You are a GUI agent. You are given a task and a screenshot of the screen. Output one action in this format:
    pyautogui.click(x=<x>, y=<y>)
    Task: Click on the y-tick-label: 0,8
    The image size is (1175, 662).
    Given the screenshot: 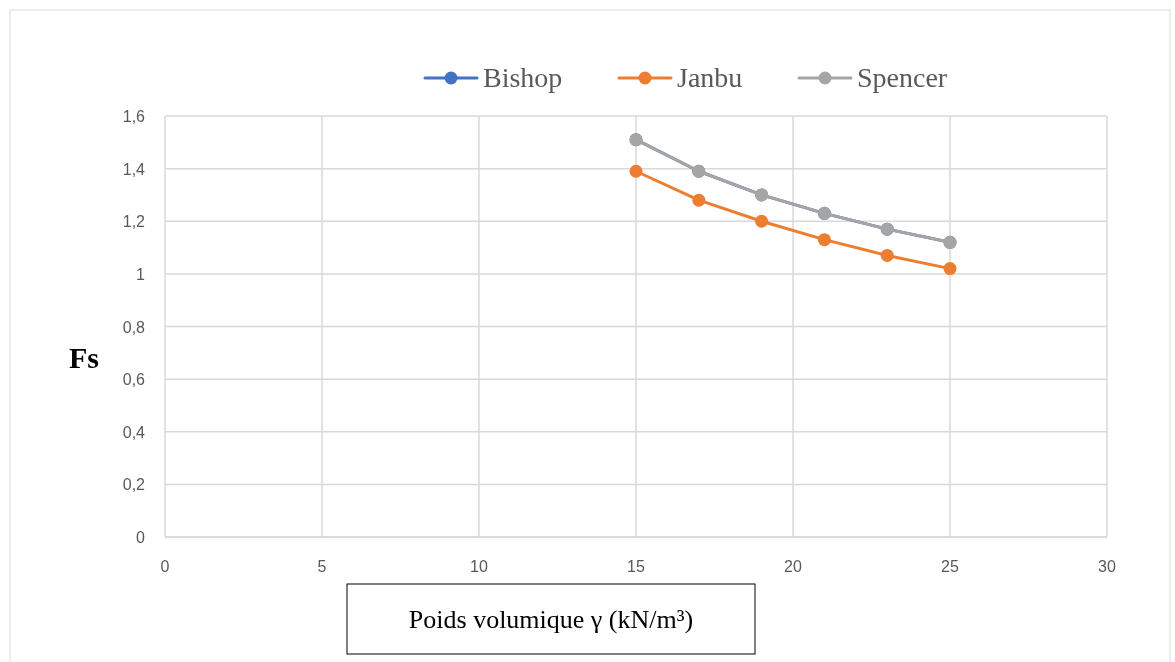 What is the action you would take?
    pyautogui.click(x=134, y=327)
    